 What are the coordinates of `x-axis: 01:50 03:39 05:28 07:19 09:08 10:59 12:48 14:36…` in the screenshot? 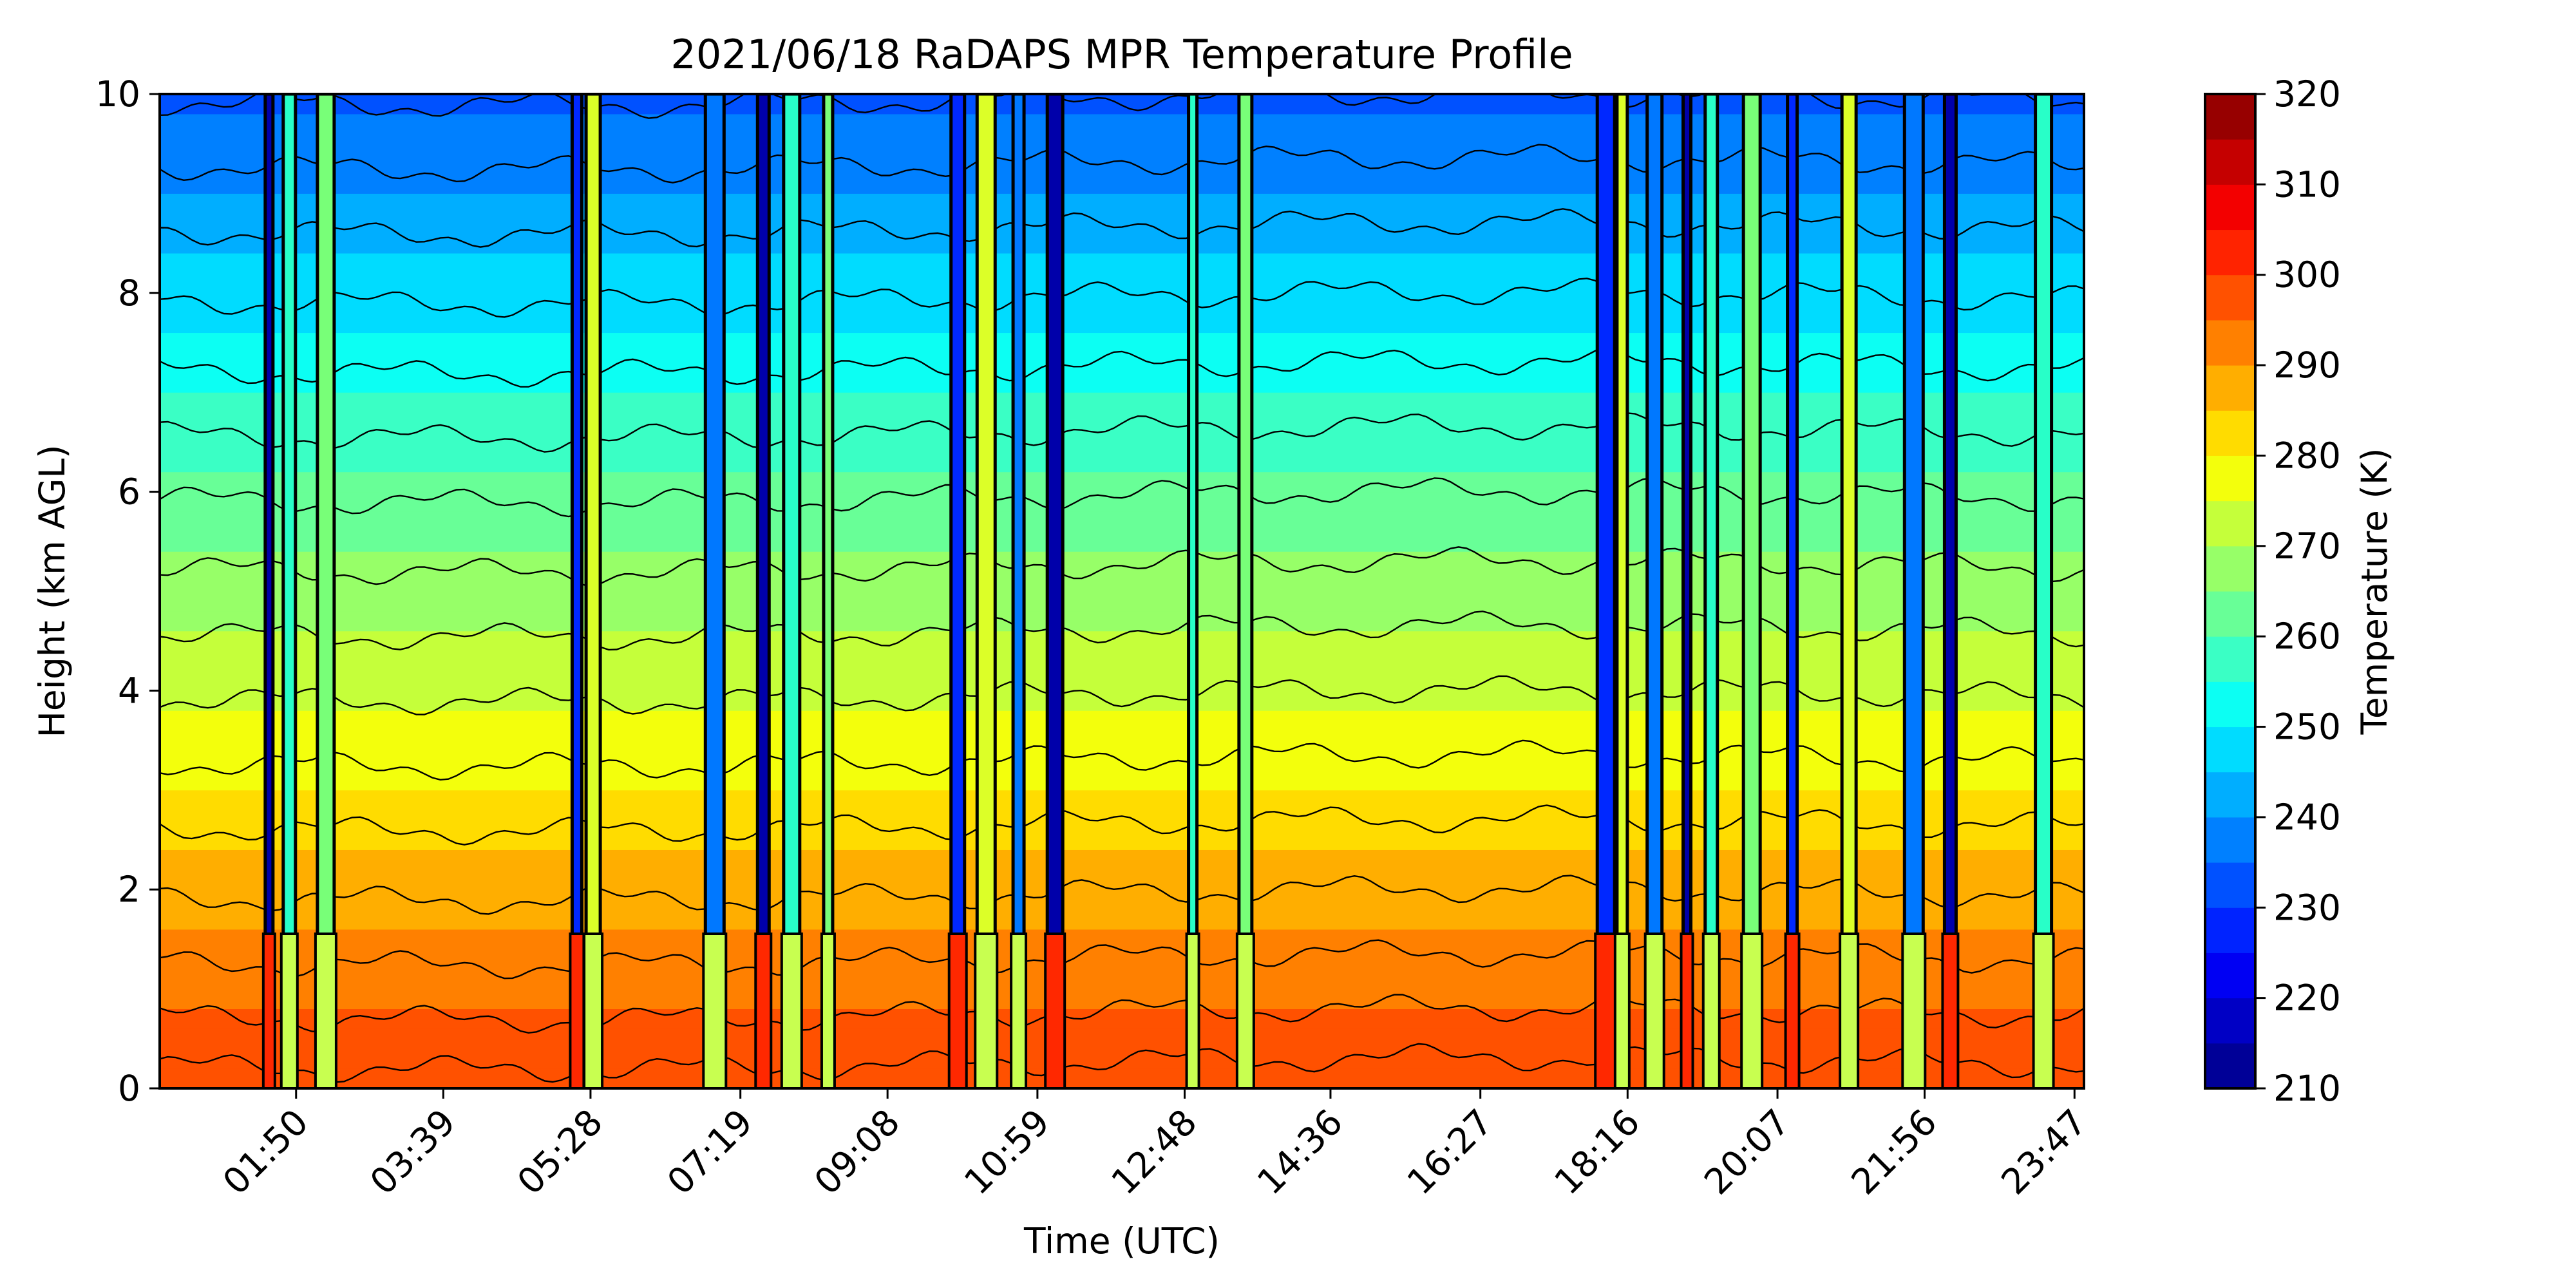 It's located at (1155, 1145).